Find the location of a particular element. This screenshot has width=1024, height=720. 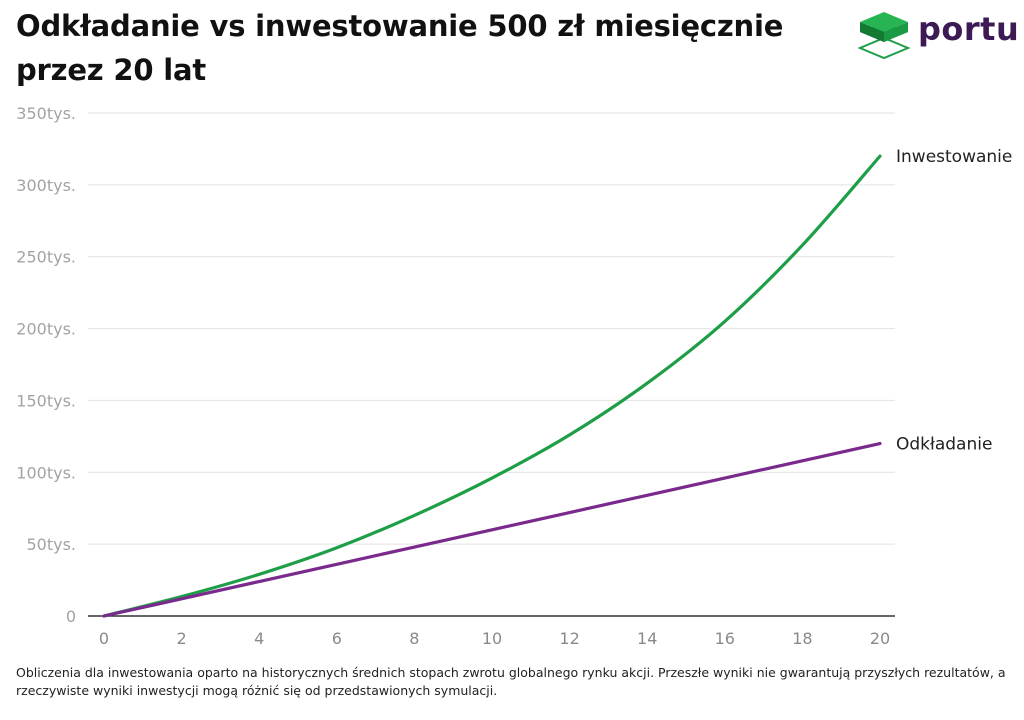

series-label-odkładanie: Odkładanie is located at coordinates (944, 445).